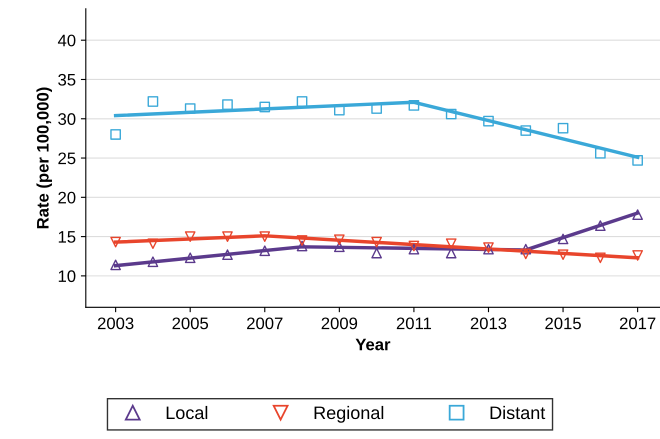 Image resolution: width=660 pixels, height=439 pixels. I want to click on y-tick-label: 20, so click(67, 198).